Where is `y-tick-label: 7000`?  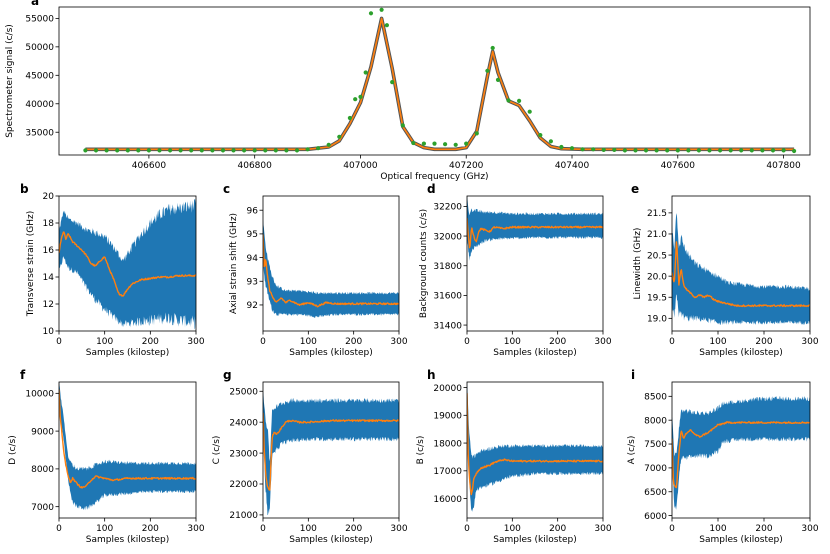 y-tick-label: 7000 is located at coordinates (655, 469).